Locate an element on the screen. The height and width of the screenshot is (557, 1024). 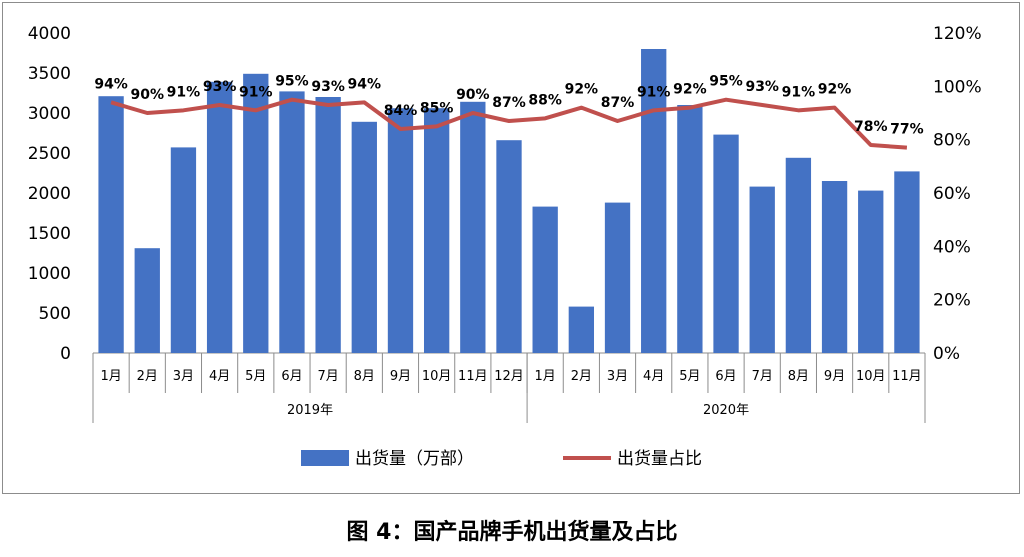
year-group-label: 2019年 is located at coordinates (310, 410).